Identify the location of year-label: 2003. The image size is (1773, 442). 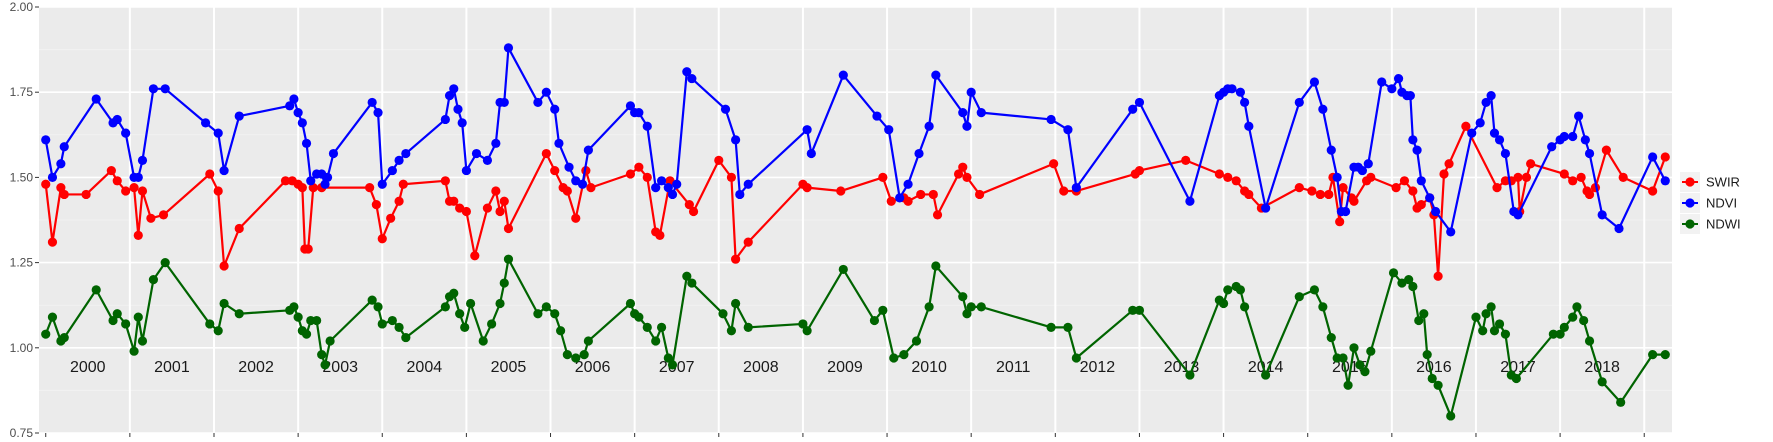
(340, 367).